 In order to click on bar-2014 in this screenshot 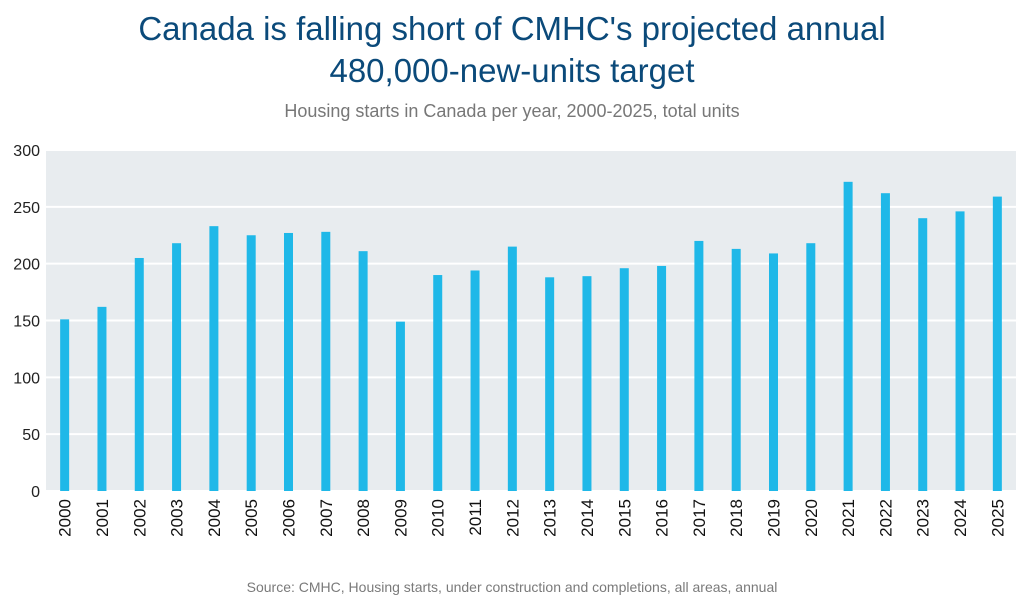, I will do `click(587, 383)`.